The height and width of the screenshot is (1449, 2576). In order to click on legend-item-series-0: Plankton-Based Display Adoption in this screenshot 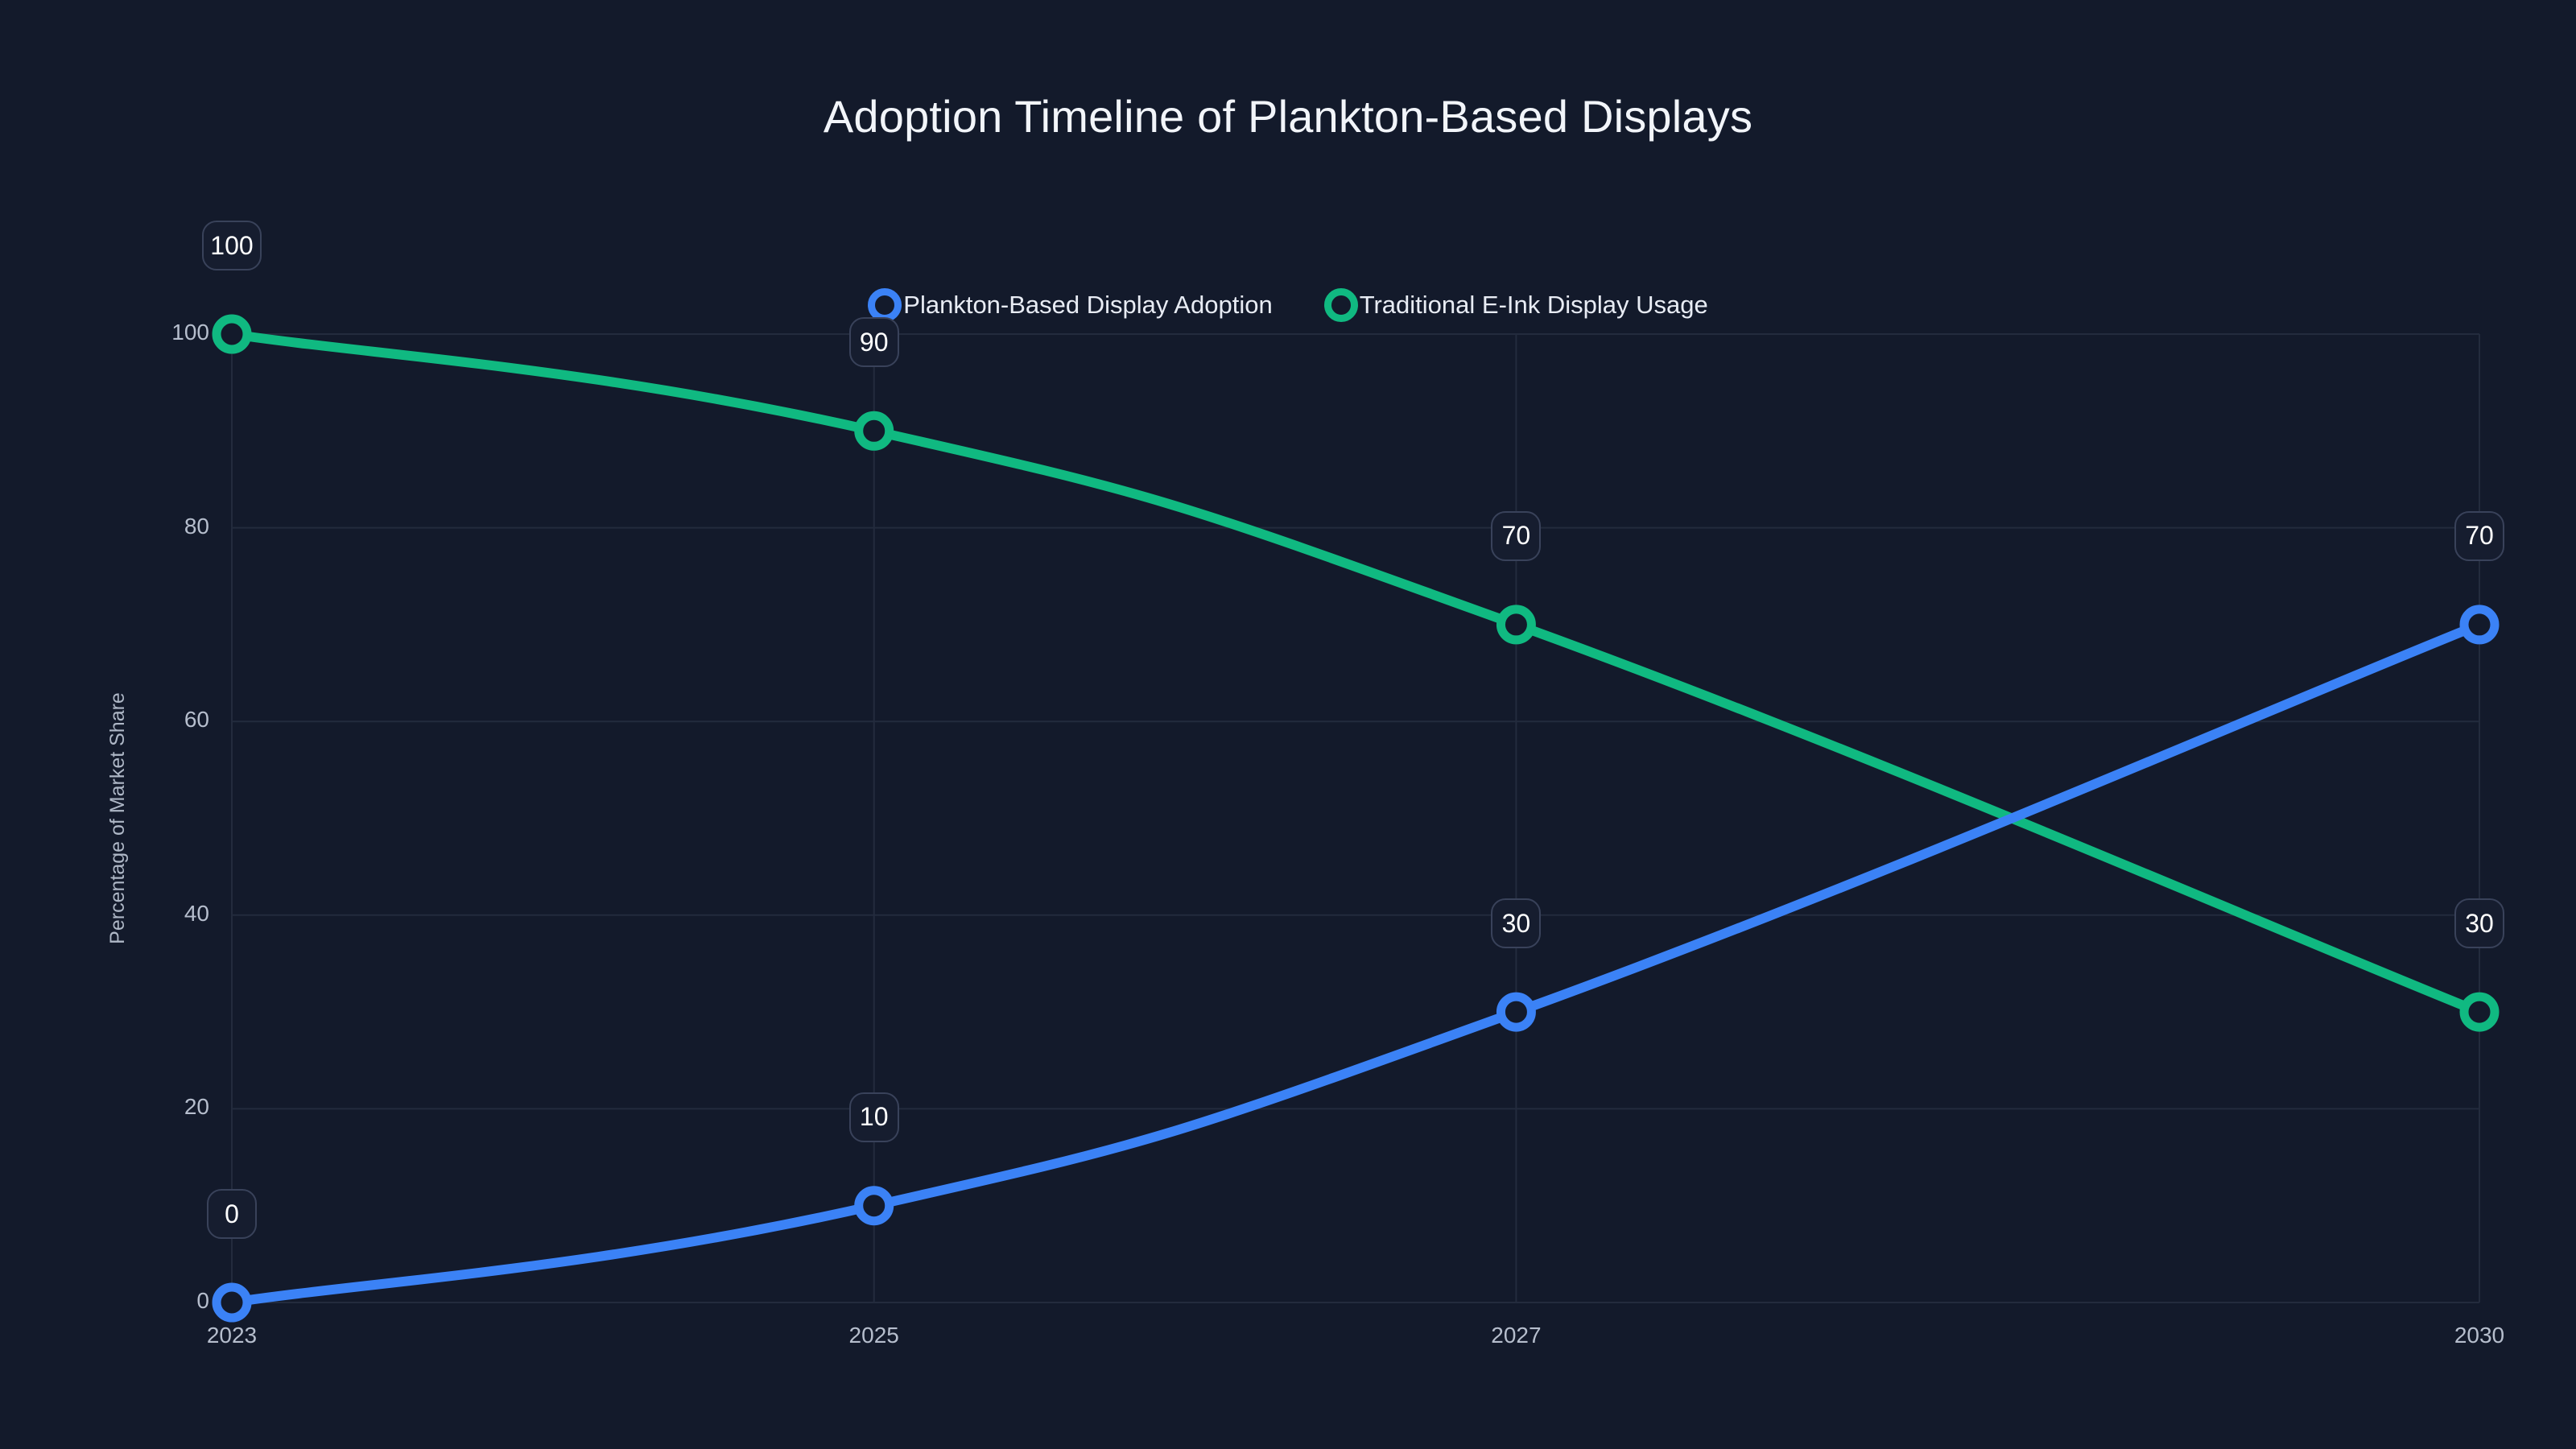, I will do `click(1070, 305)`.